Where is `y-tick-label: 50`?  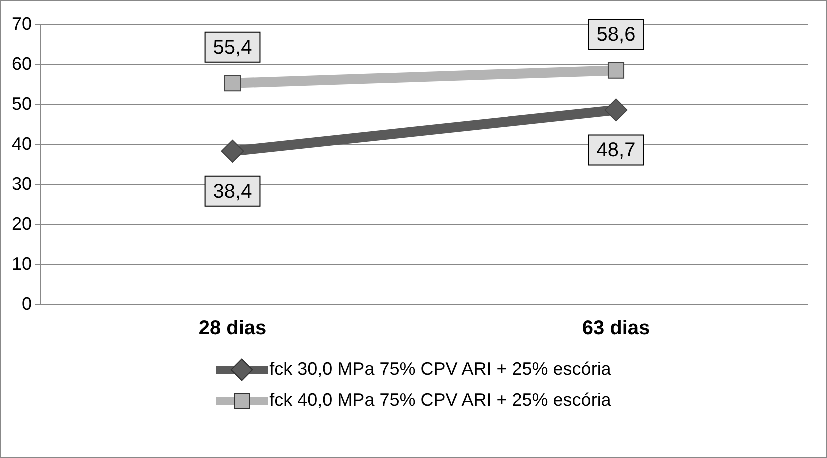
y-tick-label: 50 is located at coordinates (22, 104).